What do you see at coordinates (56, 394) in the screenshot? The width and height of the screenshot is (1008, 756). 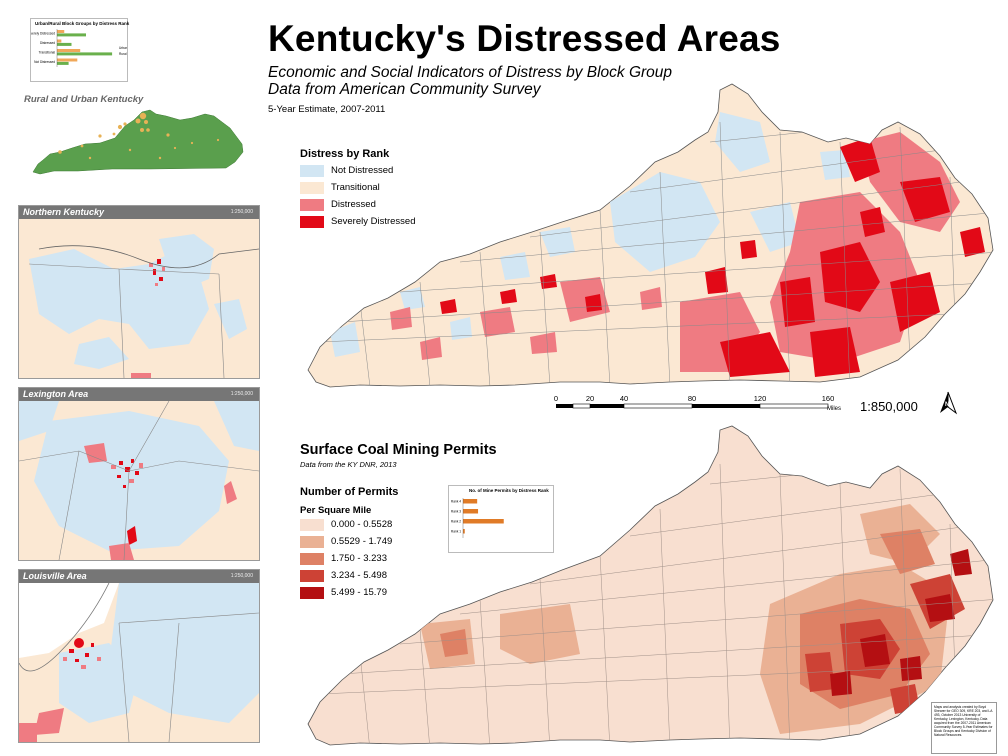 I see `inset-title: Lexington Area` at bounding box center [56, 394].